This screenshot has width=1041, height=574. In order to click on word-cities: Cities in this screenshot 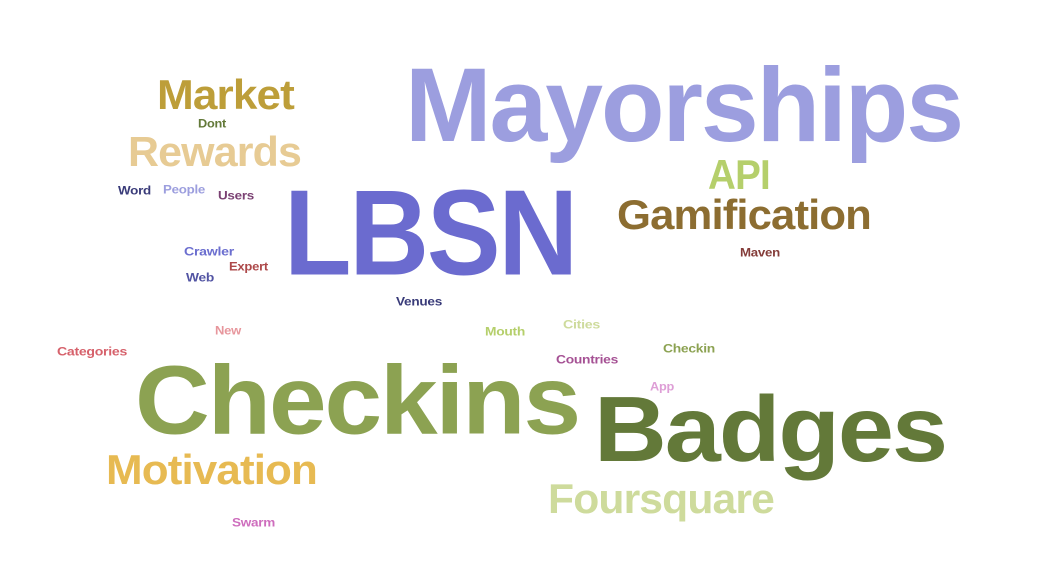, I will do `click(581, 325)`.